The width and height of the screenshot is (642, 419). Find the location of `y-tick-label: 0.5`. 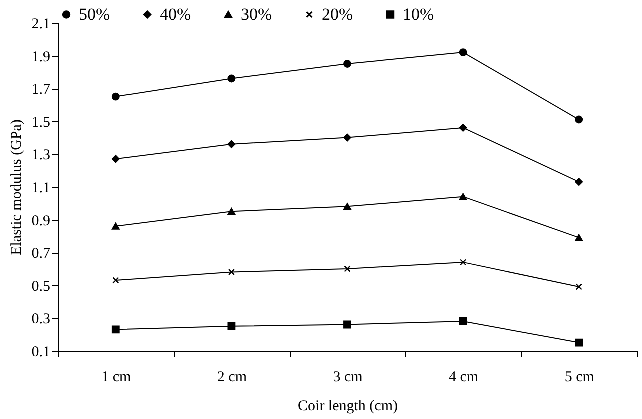

y-tick-label: 0.5 is located at coordinates (41, 286).